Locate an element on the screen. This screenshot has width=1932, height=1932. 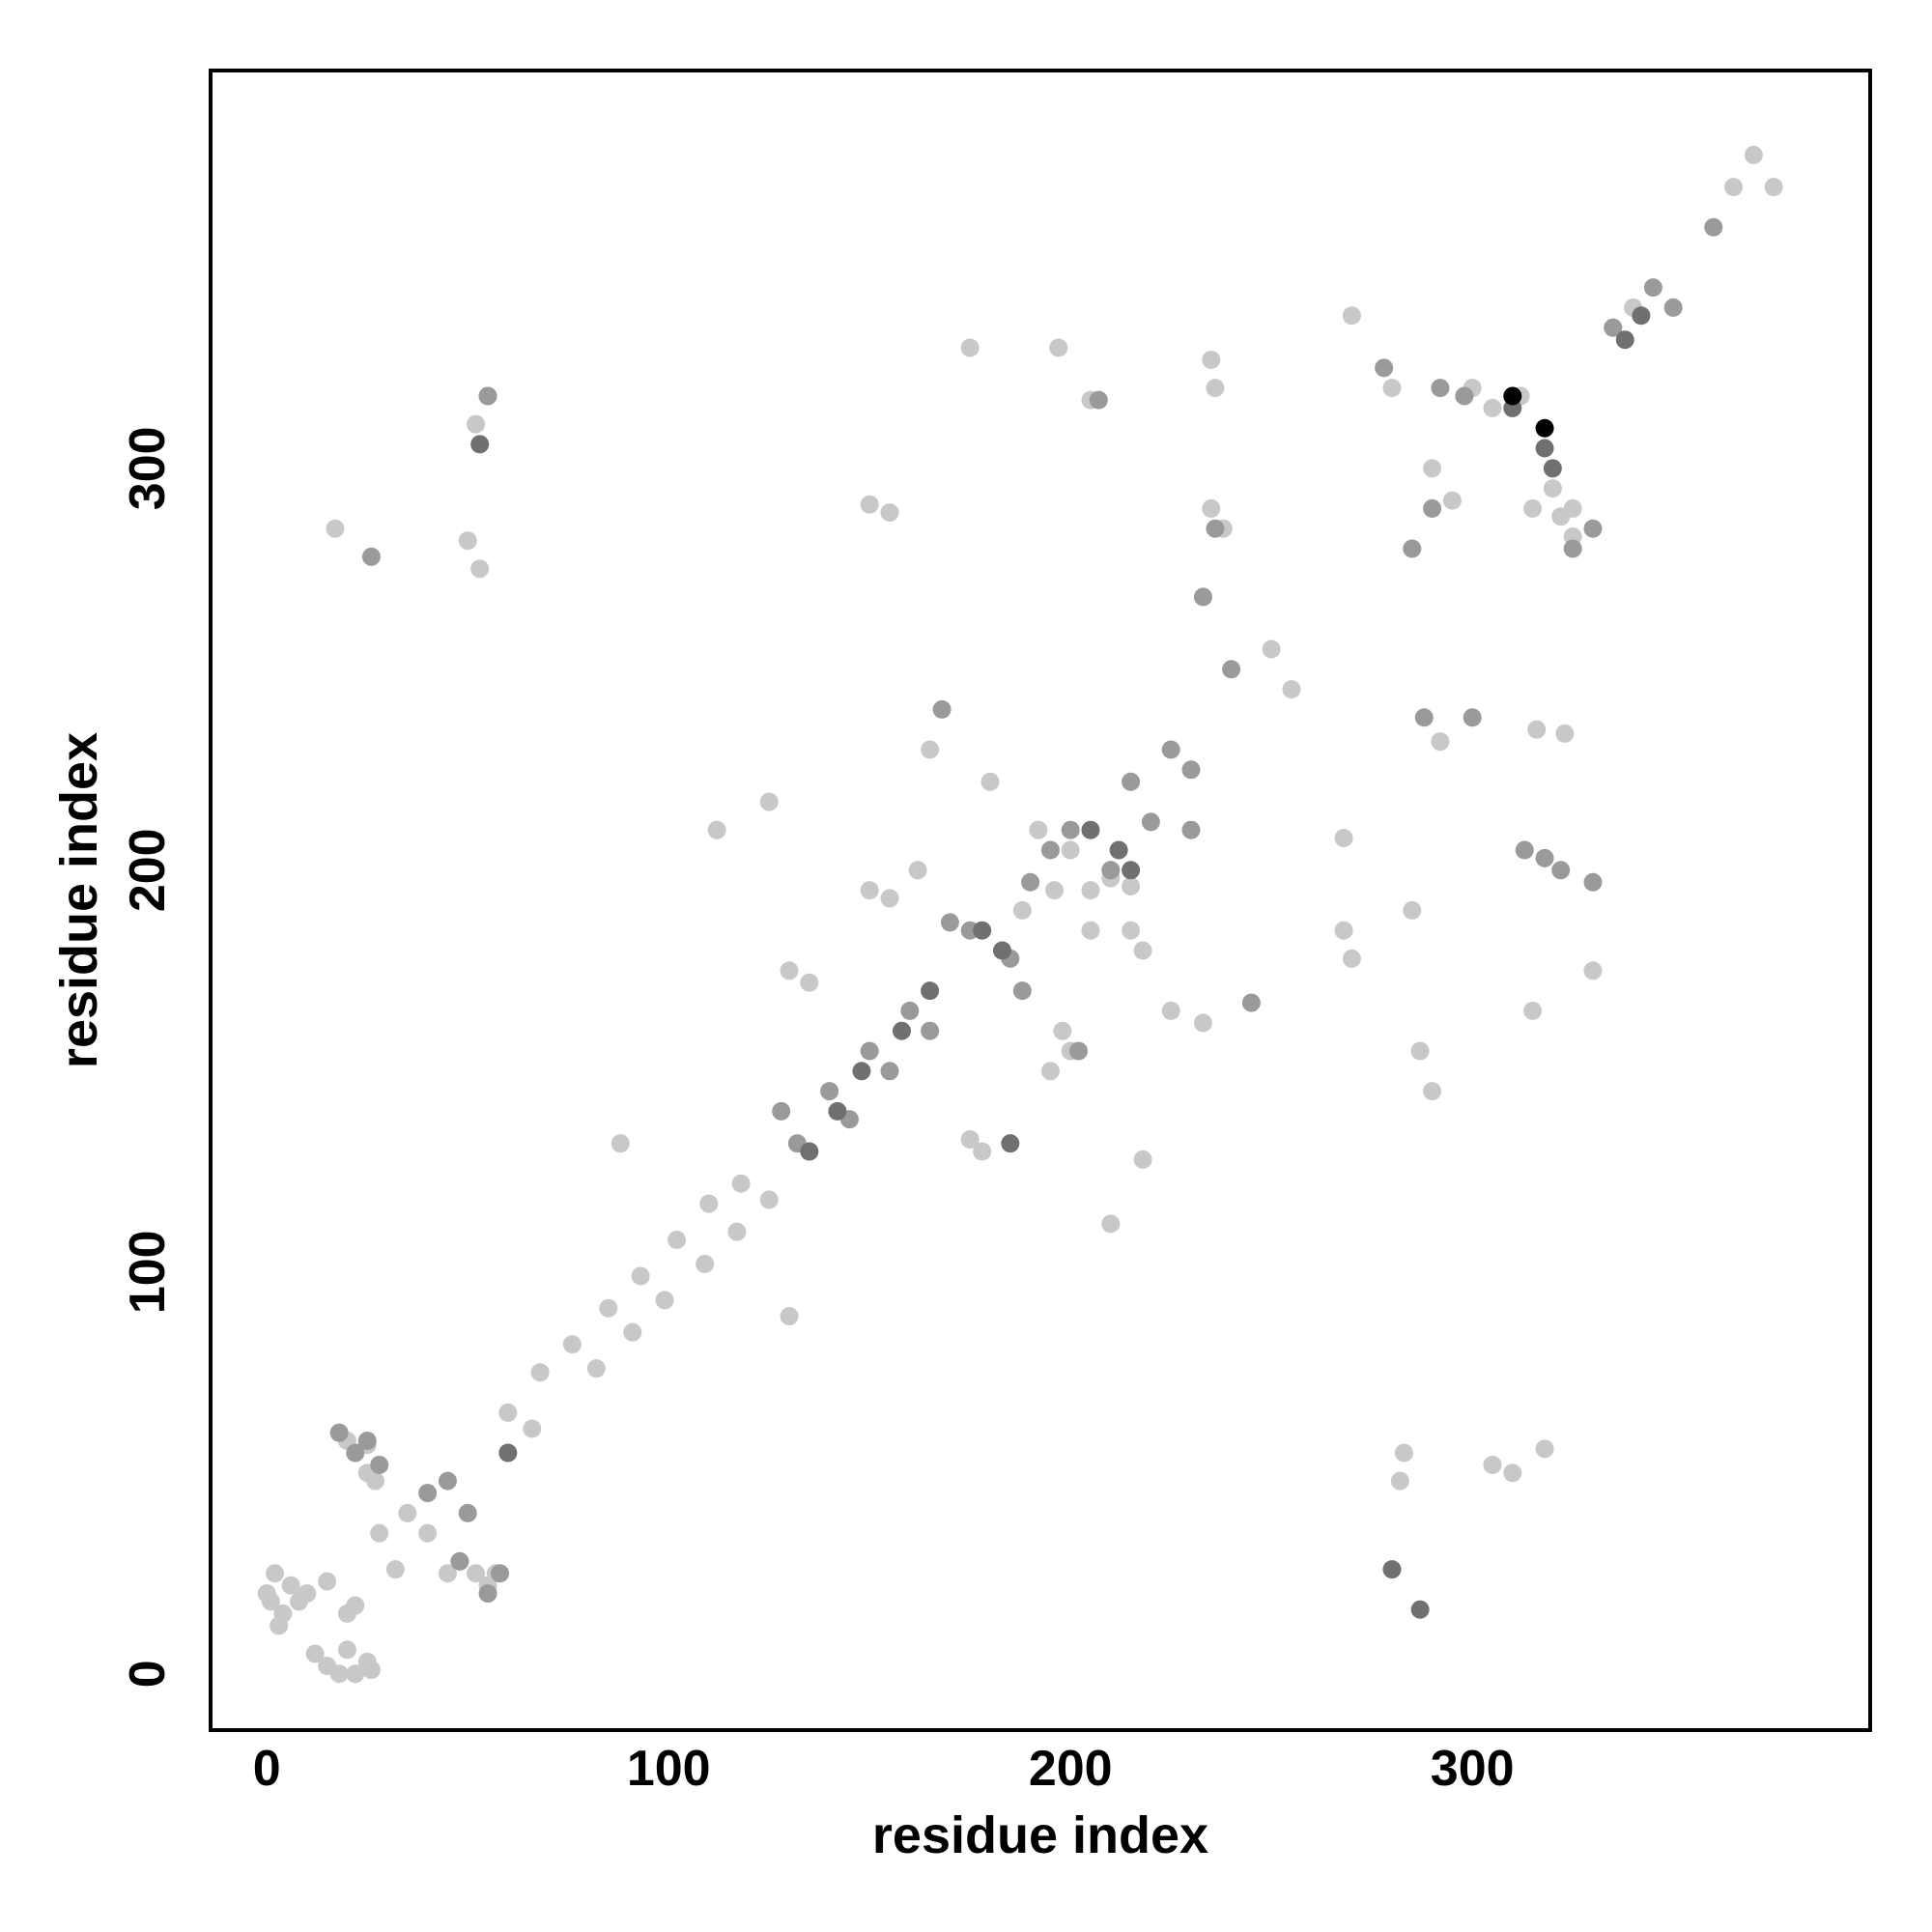
y-tick-label: 0 is located at coordinates (148, 1674).